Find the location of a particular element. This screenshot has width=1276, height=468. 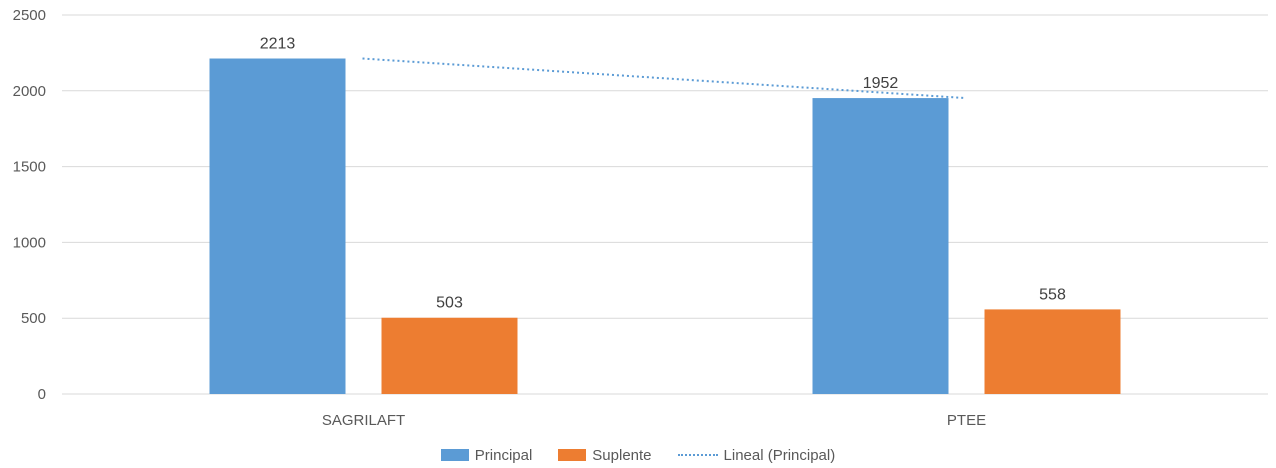

legend-swatch-trendline is located at coordinates (697, 455).